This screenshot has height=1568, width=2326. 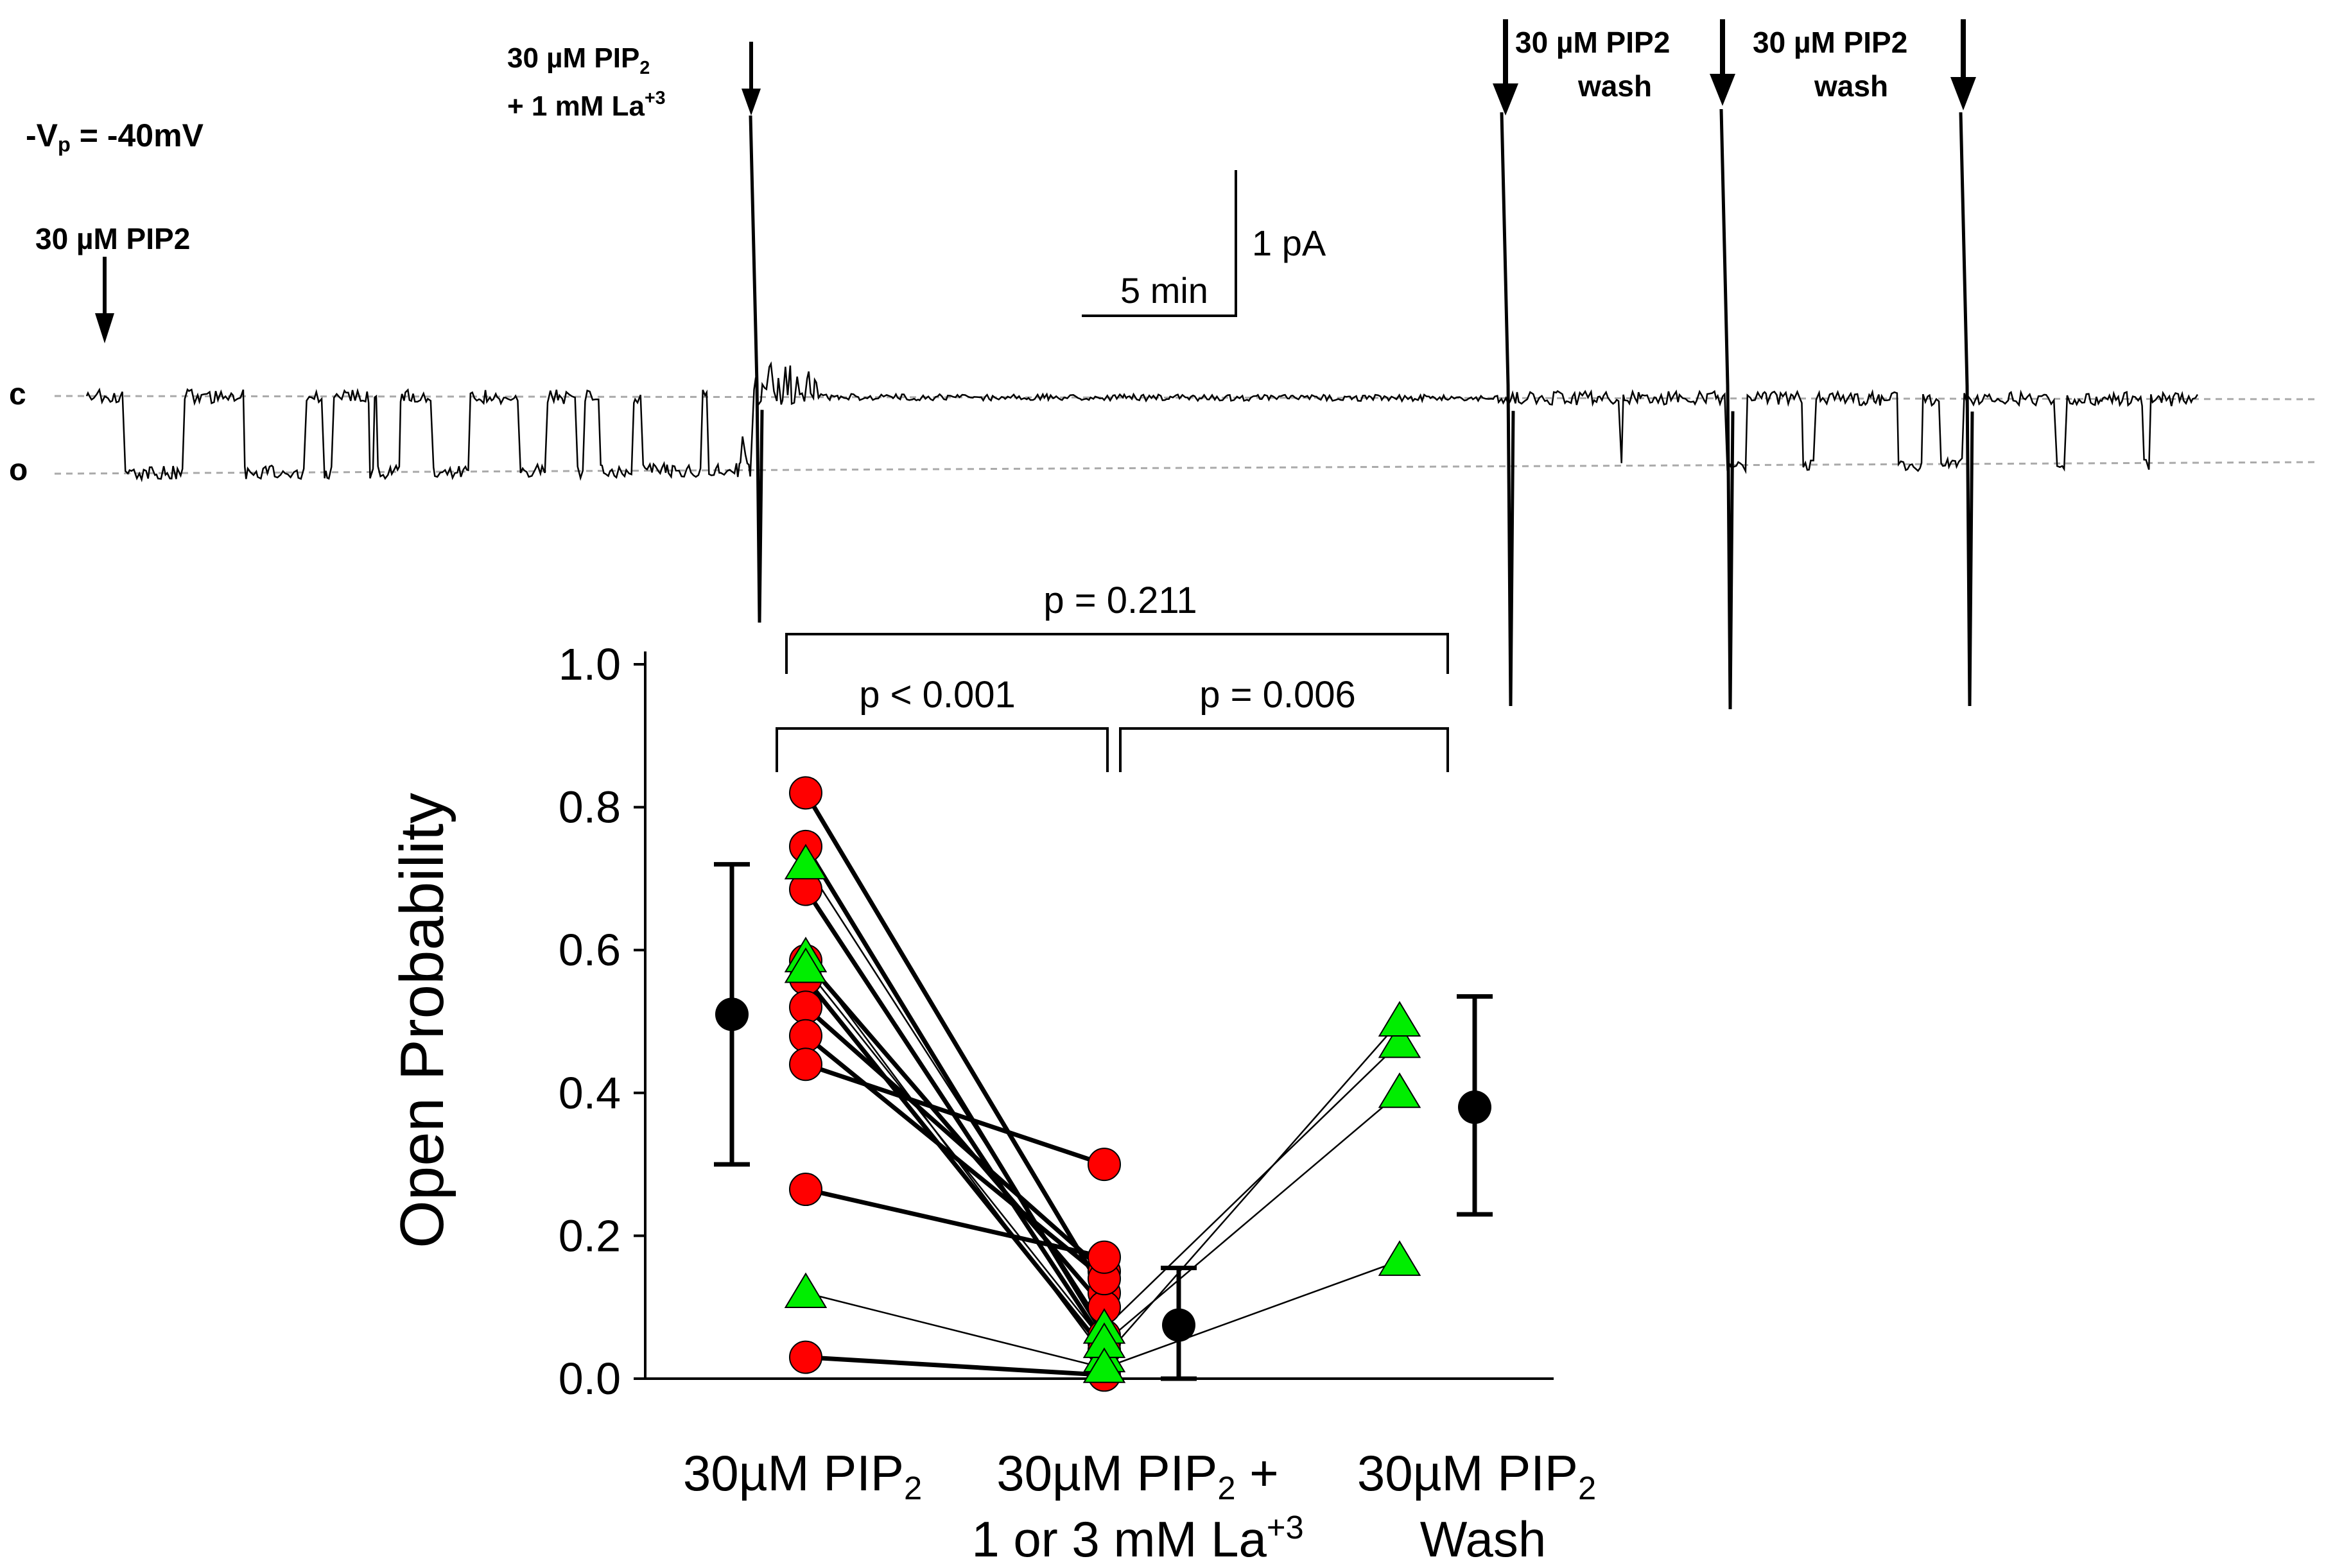 I want to click on data-points, so click(x=1102, y=1084).